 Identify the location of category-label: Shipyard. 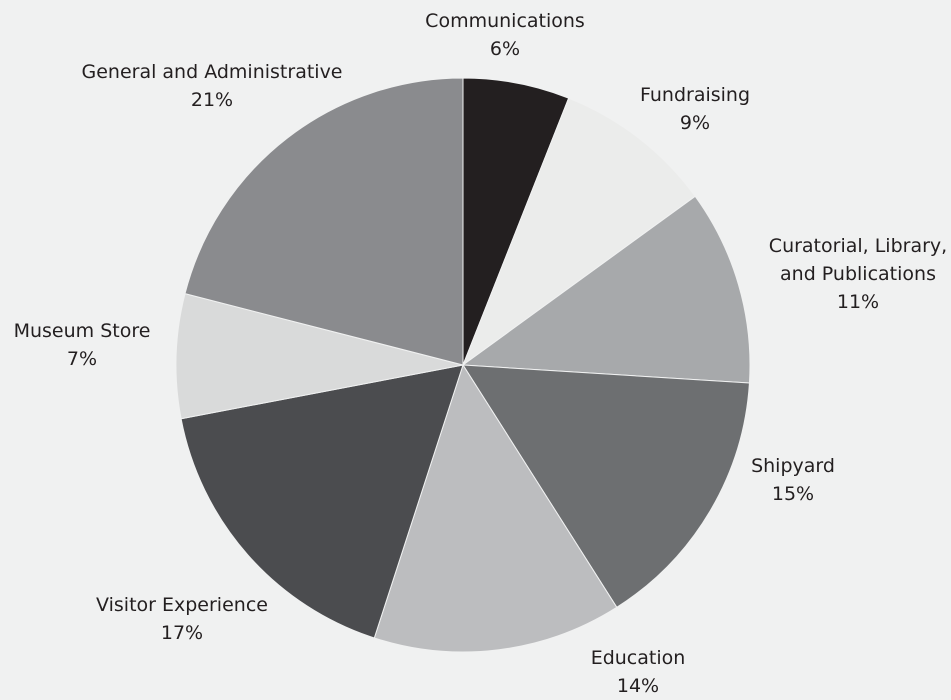
(793, 466).